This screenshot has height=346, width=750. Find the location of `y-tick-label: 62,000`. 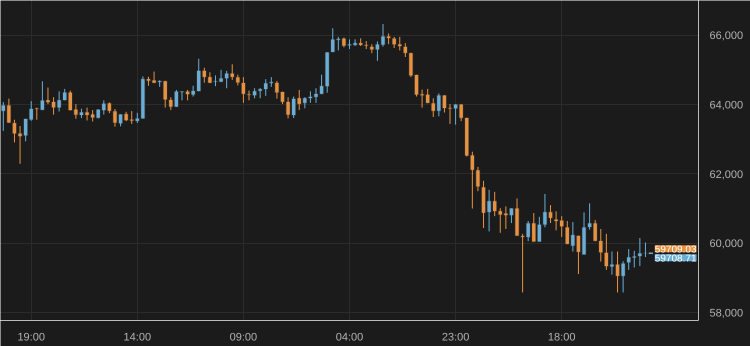

y-tick-label: 62,000 is located at coordinates (727, 174).